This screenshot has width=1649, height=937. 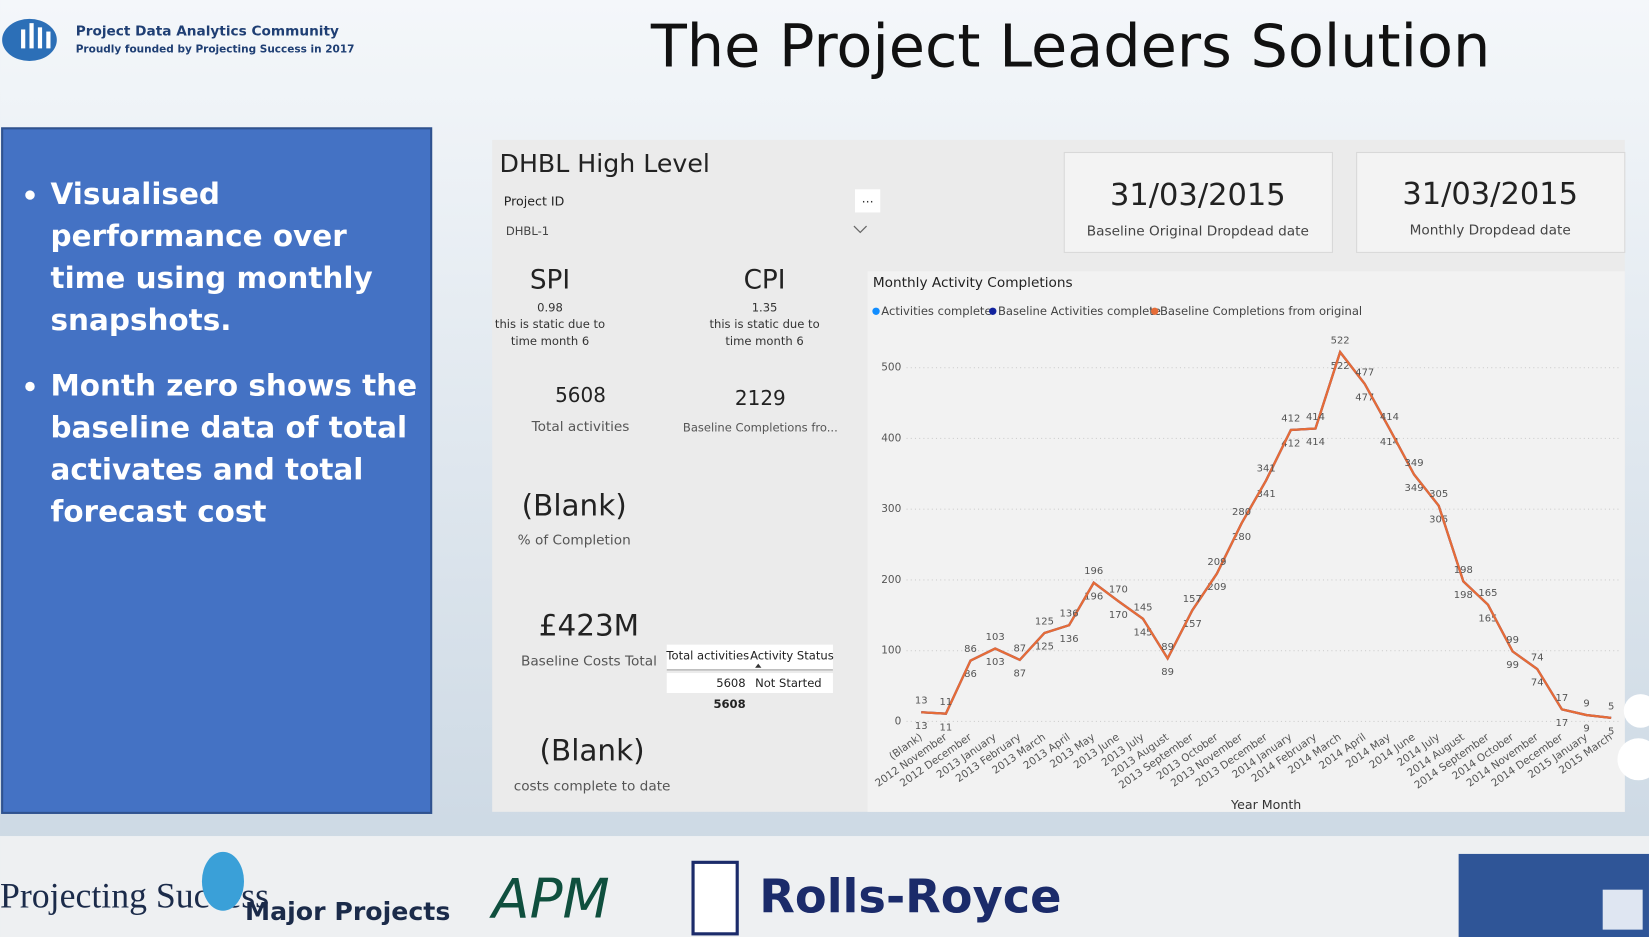 What do you see at coordinates (1261, 311) in the screenshot?
I see `legend-label: Baseline Completions from original` at bounding box center [1261, 311].